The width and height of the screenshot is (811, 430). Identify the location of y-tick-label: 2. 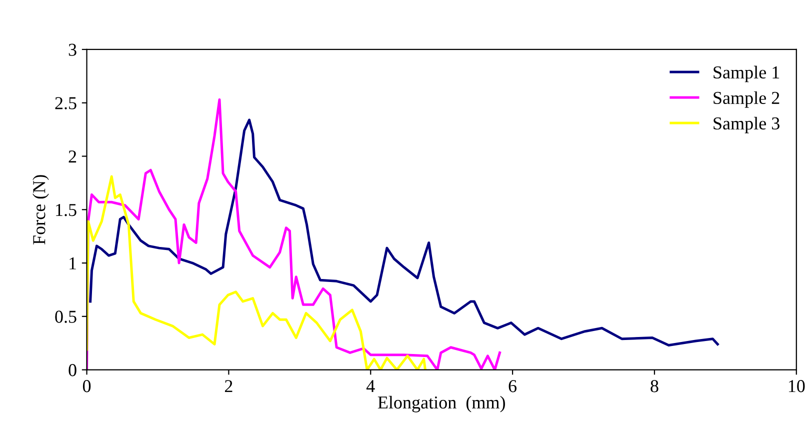
(72, 156).